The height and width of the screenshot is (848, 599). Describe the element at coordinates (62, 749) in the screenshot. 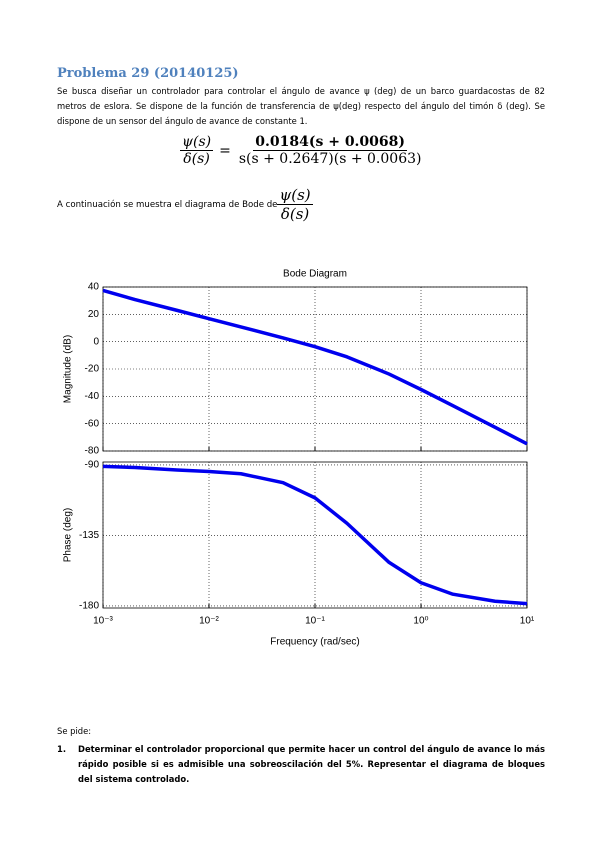

I see `question-number: 1.` at that location.